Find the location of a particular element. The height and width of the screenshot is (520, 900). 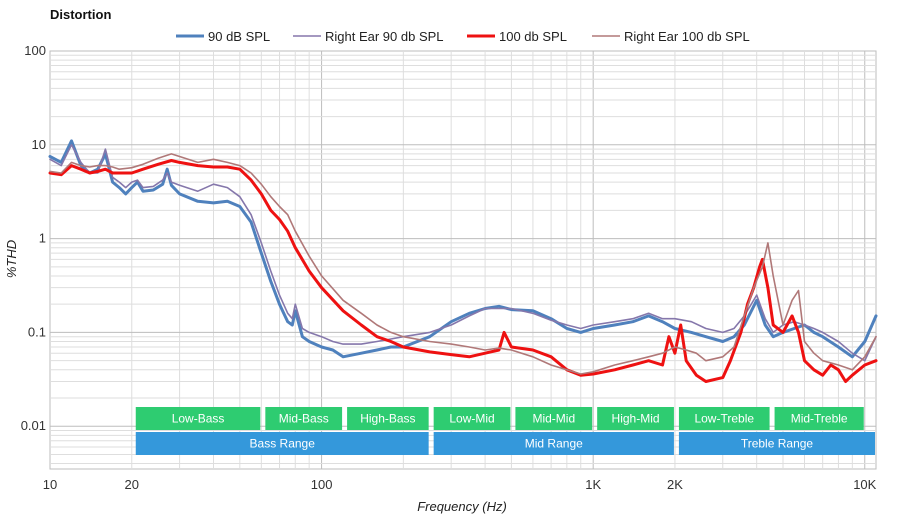

range-band-label: Treble Range is located at coordinates (777, 444).